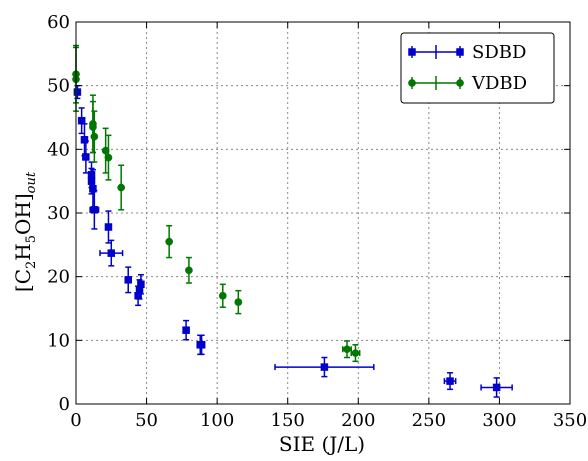 Image resolution: width=588 pixels, height=461 pixels. I want to click on x-tick: 250, so click(429, 420).